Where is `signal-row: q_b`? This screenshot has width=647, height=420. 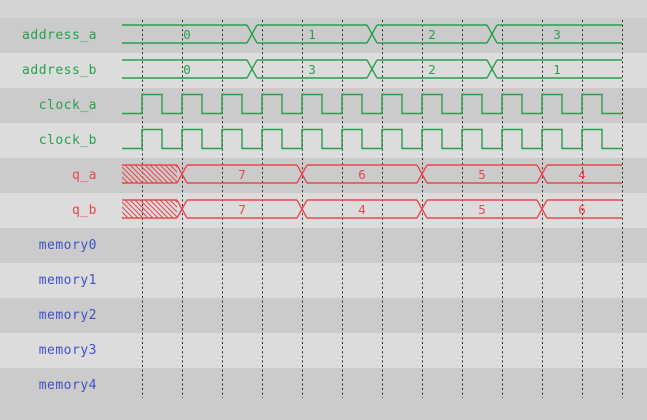 signal-row: q_b is located at coordinates (323, 210).